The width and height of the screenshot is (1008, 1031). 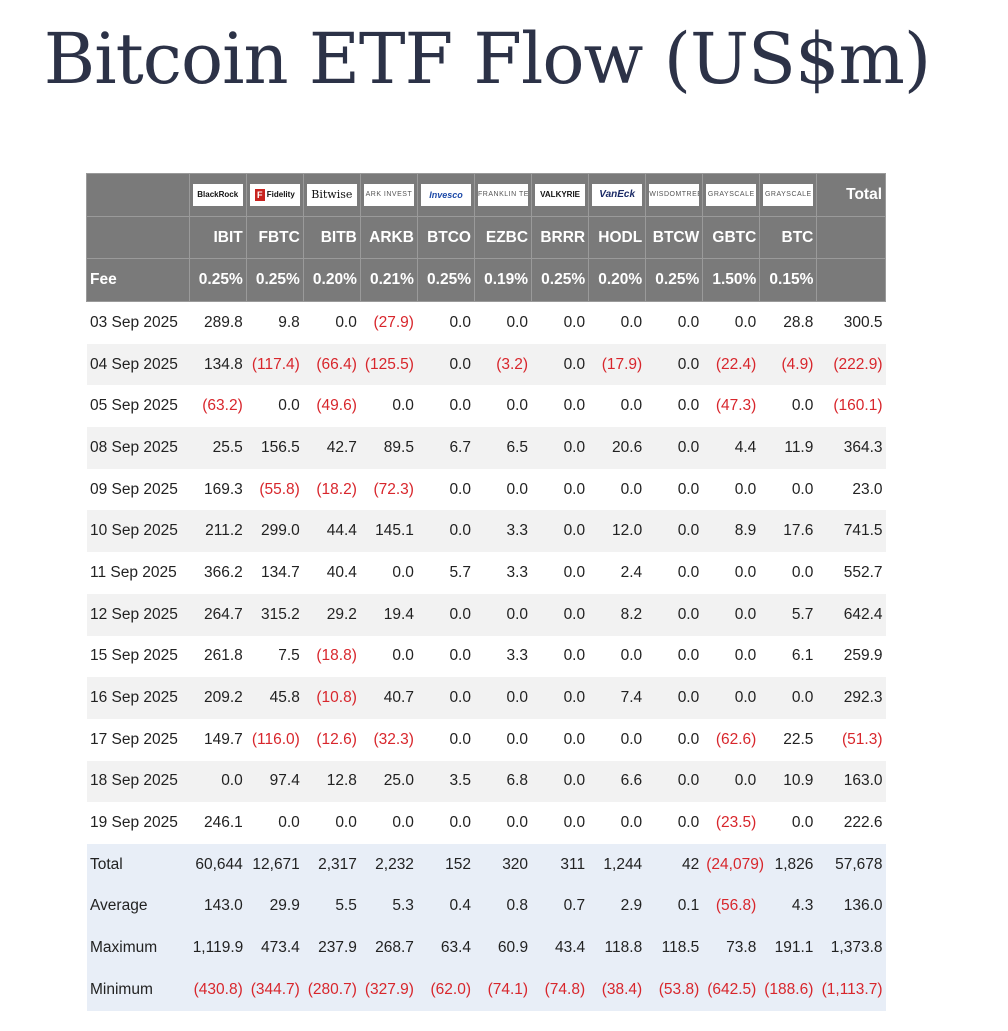 I want to click on fee-label: Fee, so click(x=138, y=280).